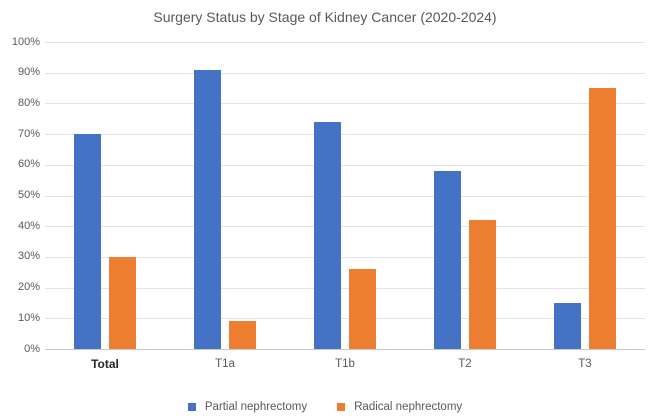 The height and width of the screenshot is (419, 650). What do you see at coordinates (28, 287) in the screenshot?
I see `y-axis-tick-label: 20%` at bounding box center [28, 287].